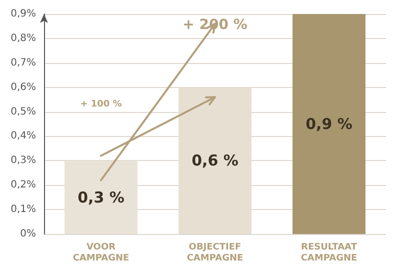 The width and height of the screenshot is (400, 270). What do you see at coordinates (23, 87) in the screenshot?
I see `y-tick-label: 0,6%` at bounding box center [23, 87].